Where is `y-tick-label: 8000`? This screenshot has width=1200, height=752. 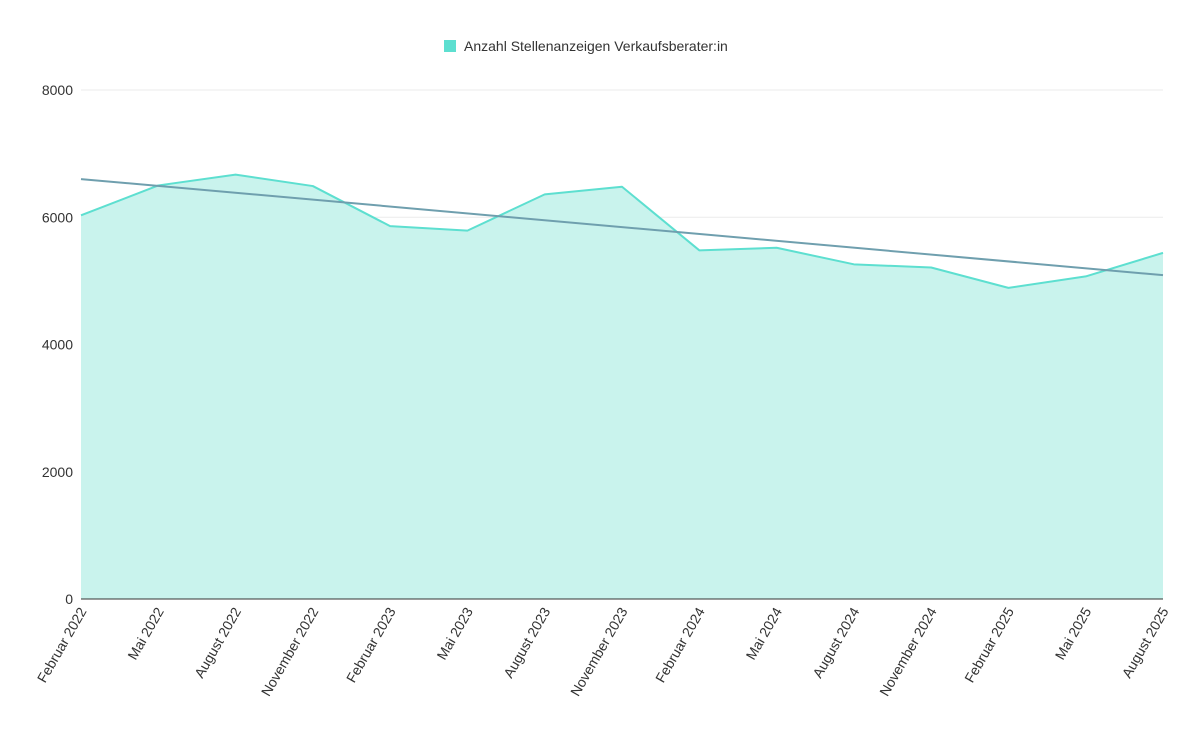
y-tick-label: 8000 is located at coordinates (57, 90).